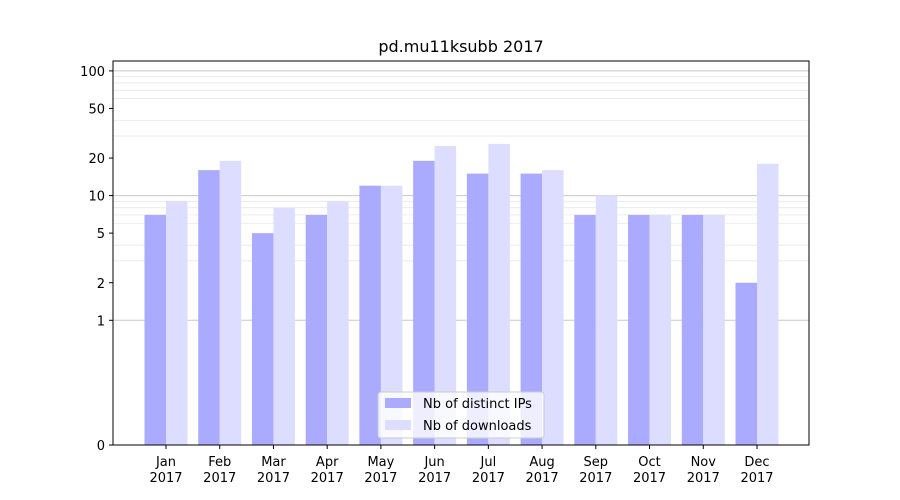  Describe the element at coordinates (101, 321) in the screenshot. I see `y-tick-label: 1` at that location.